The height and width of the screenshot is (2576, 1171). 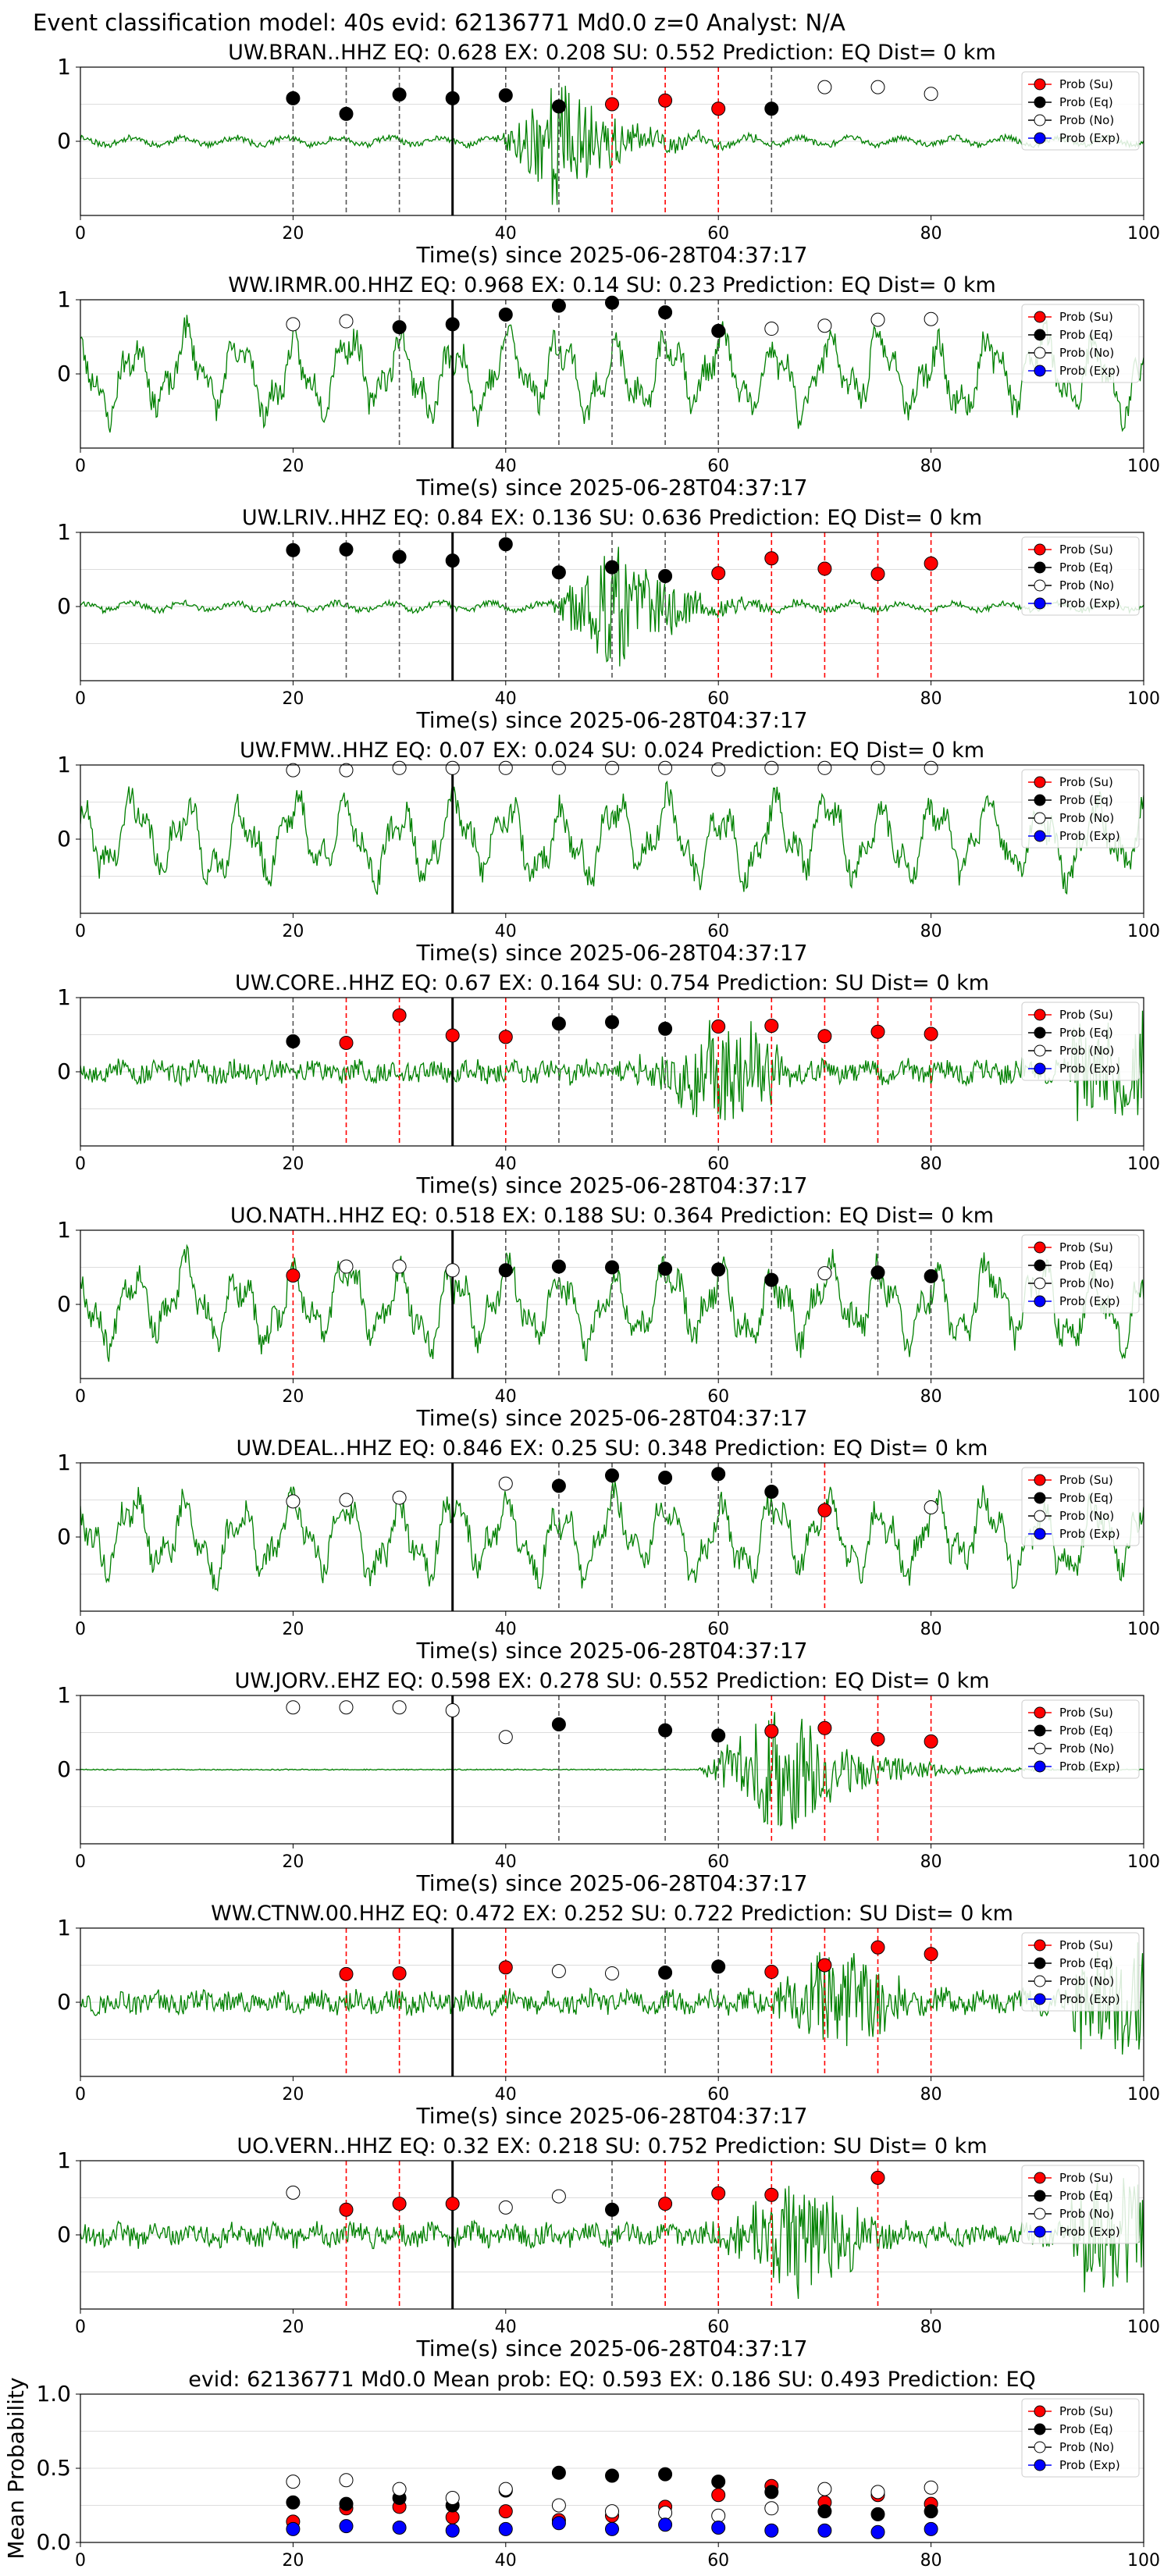 What do you see at coordinates (293, 1629) in the screenshot?
I see `x-tick-label: 20` at bounding box center [293, 1629].